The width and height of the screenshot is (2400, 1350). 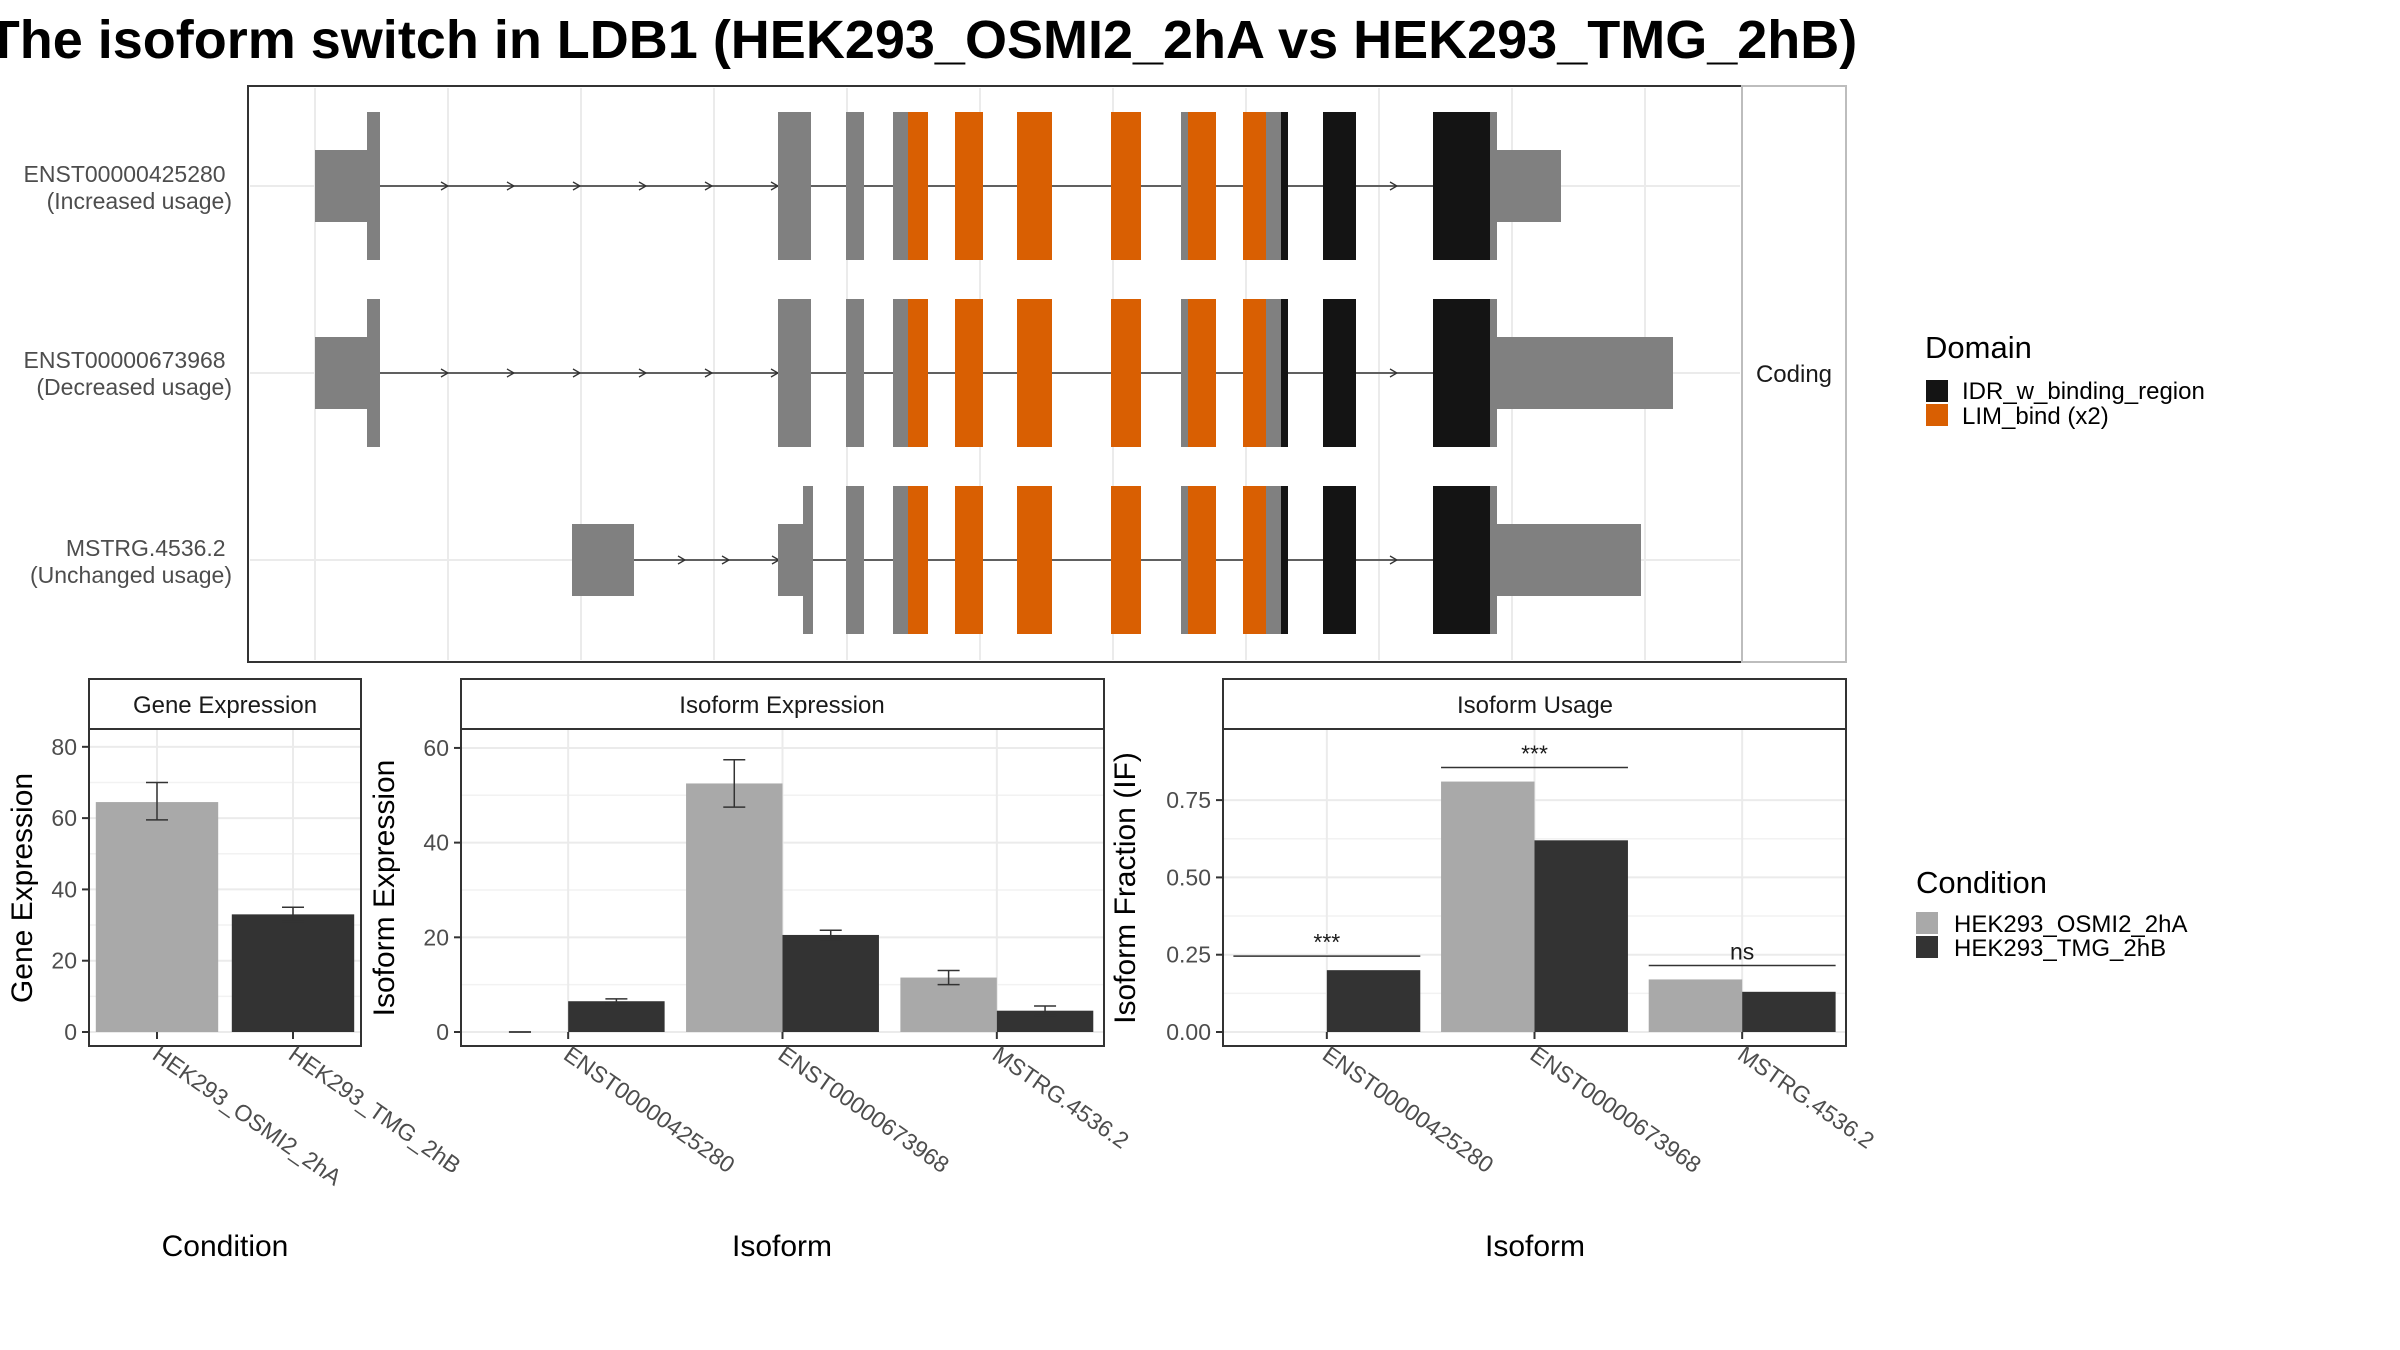 What do you see at coordinates (649, 1109) in the screenshot?
I see `isoform-expression-xtick-label-1: ENST00000425280` at bounding box center [649, 1109].